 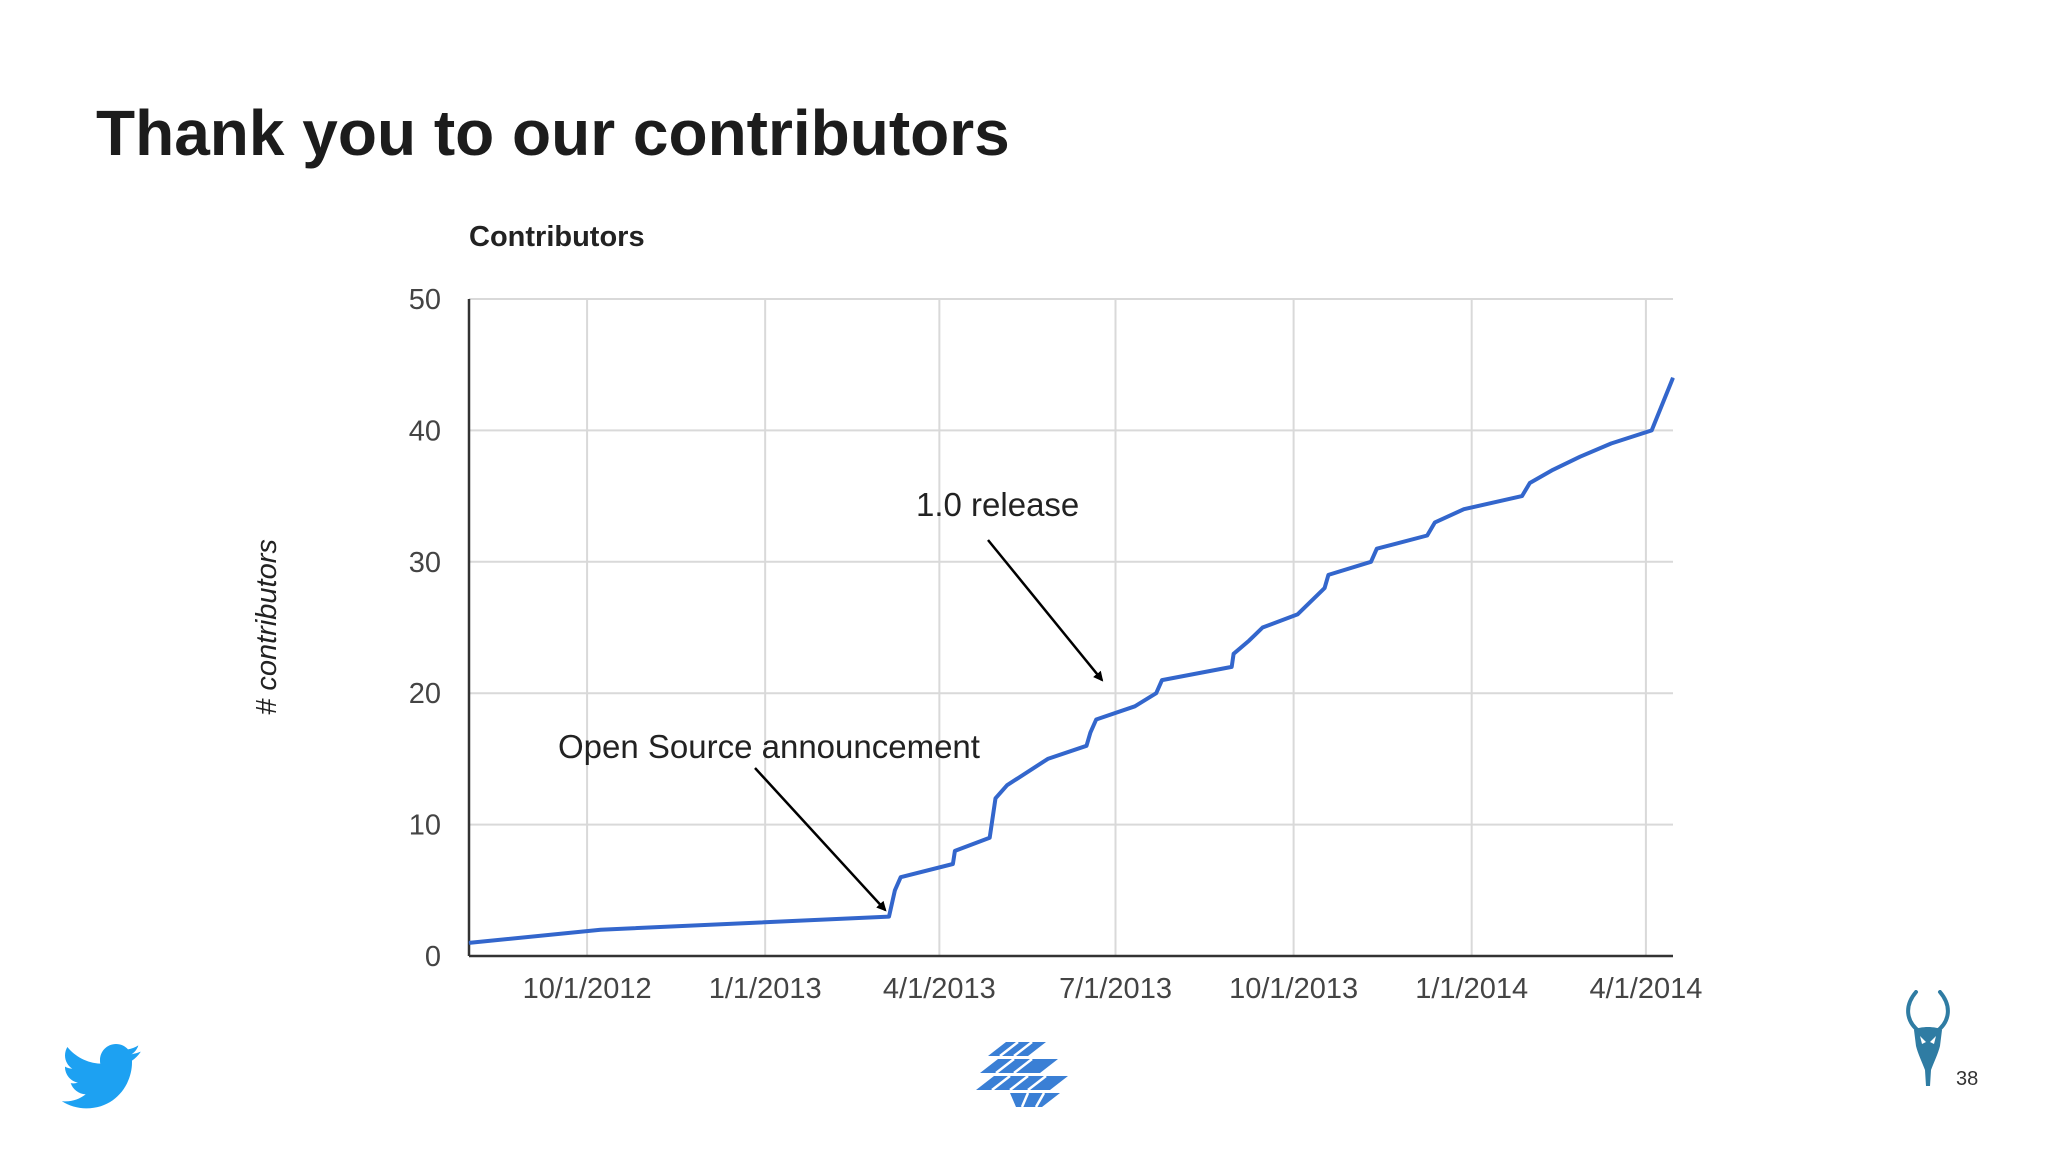 I want to click on y-tick-label: 0, so click(x=433, y=957).